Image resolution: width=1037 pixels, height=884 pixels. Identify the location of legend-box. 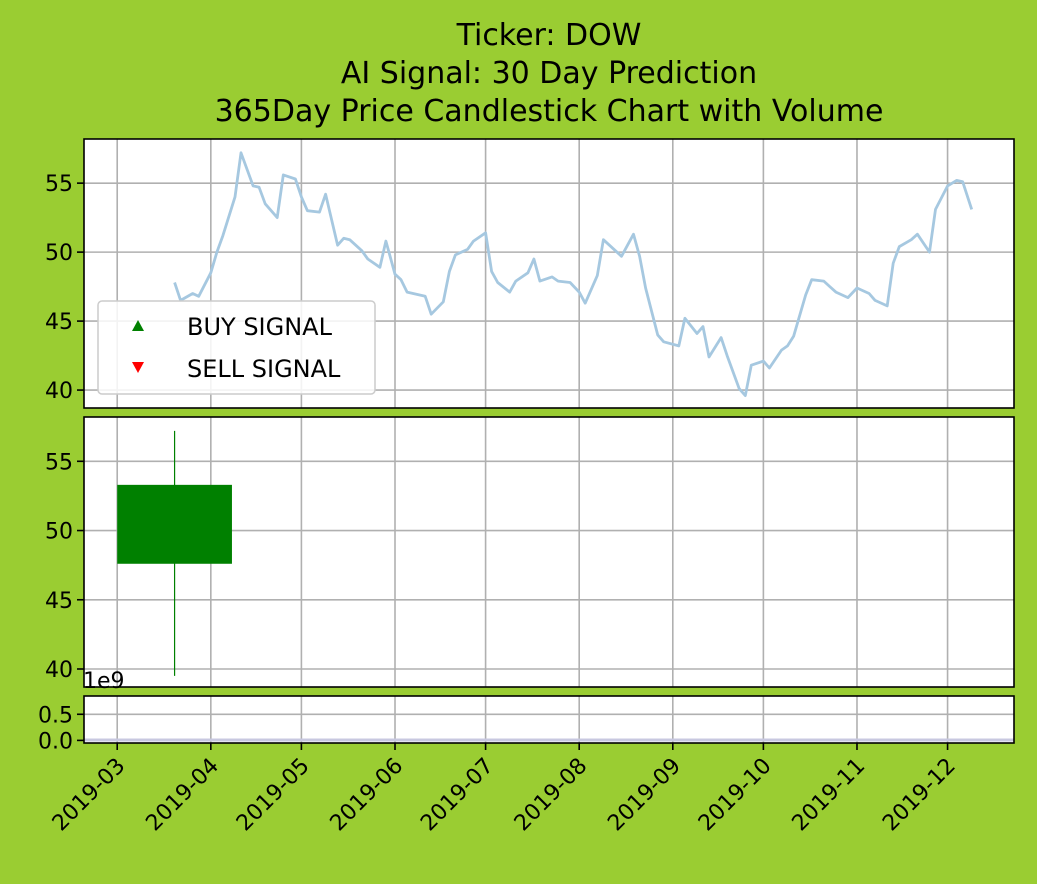
(236, 347).